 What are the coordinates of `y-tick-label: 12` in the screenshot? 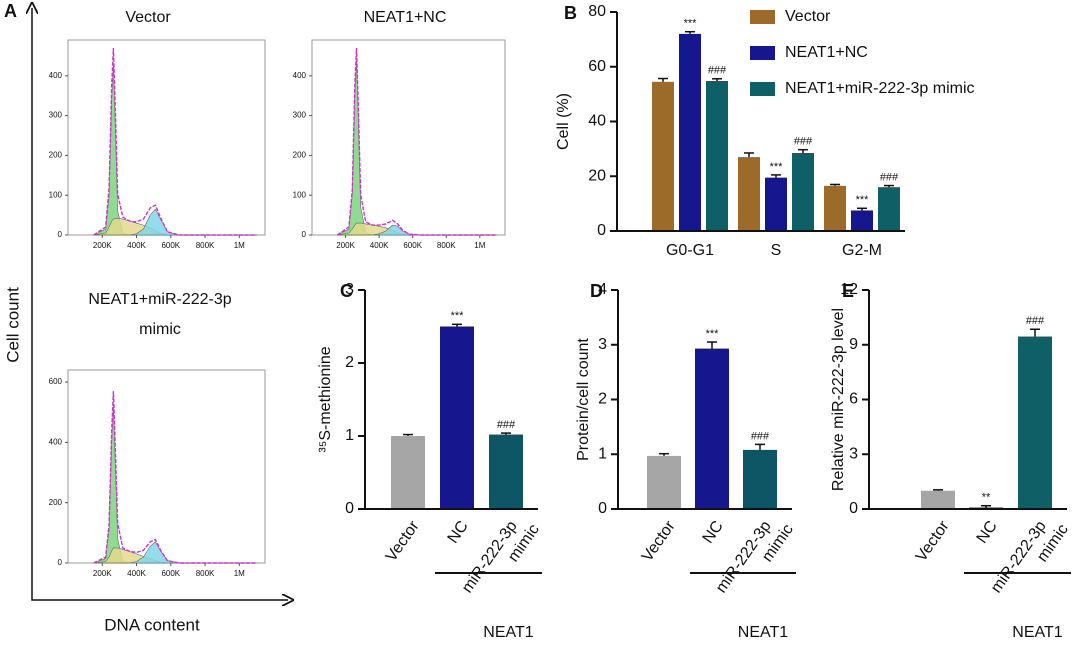 It's located at (849, 289).